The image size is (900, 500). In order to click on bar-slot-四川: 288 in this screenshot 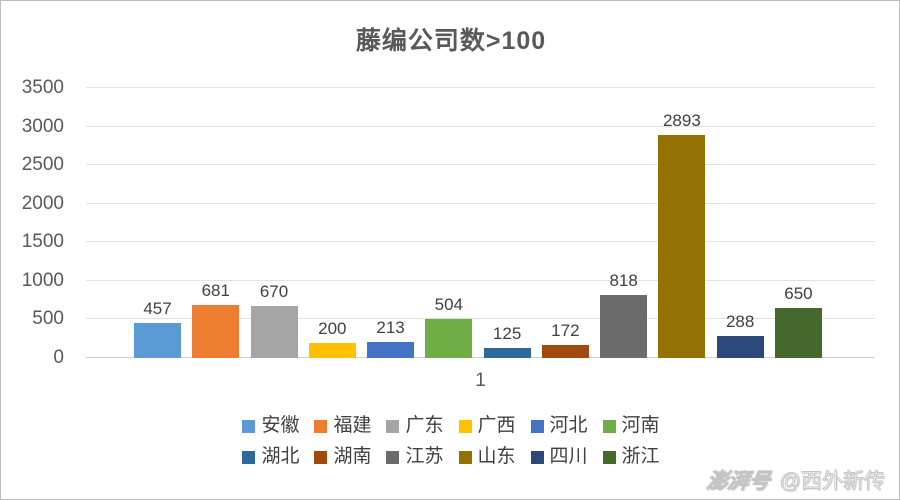, I will do `click(740, 223)`.